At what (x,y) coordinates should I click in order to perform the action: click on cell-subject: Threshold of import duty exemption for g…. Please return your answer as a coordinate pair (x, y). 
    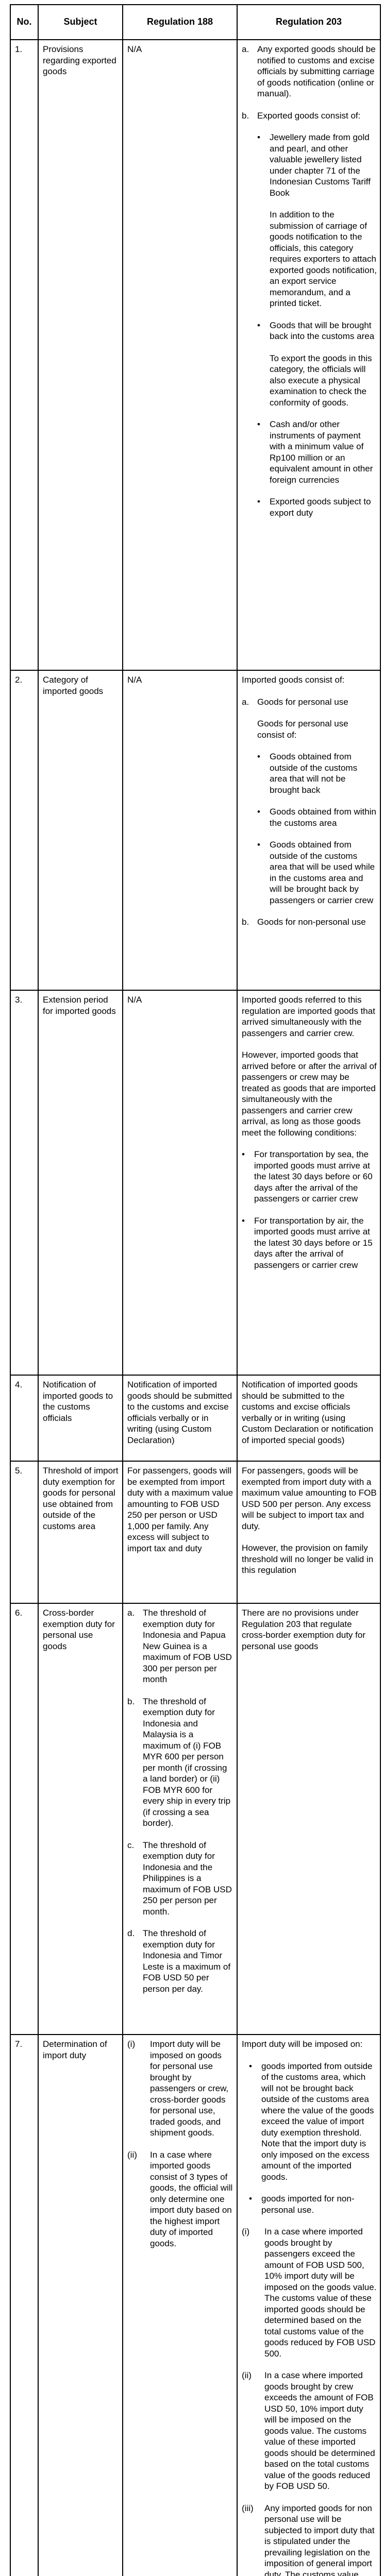
    Looking at the image, I should click on (81, 1532).